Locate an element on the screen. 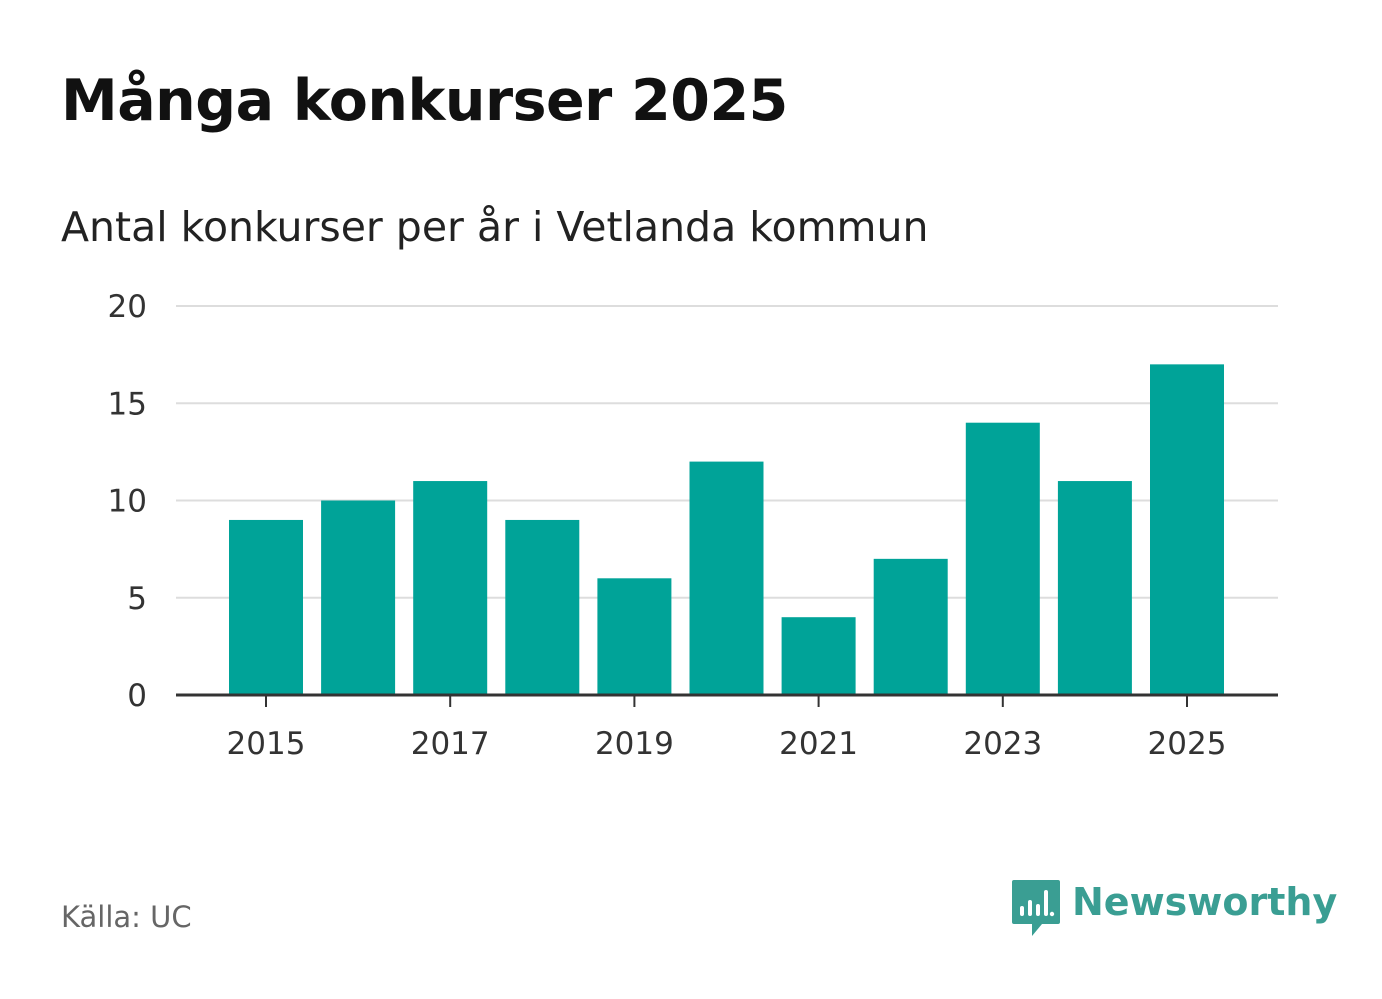  x-tick-label-2017: 2017 is located at coordinates (450, 744).